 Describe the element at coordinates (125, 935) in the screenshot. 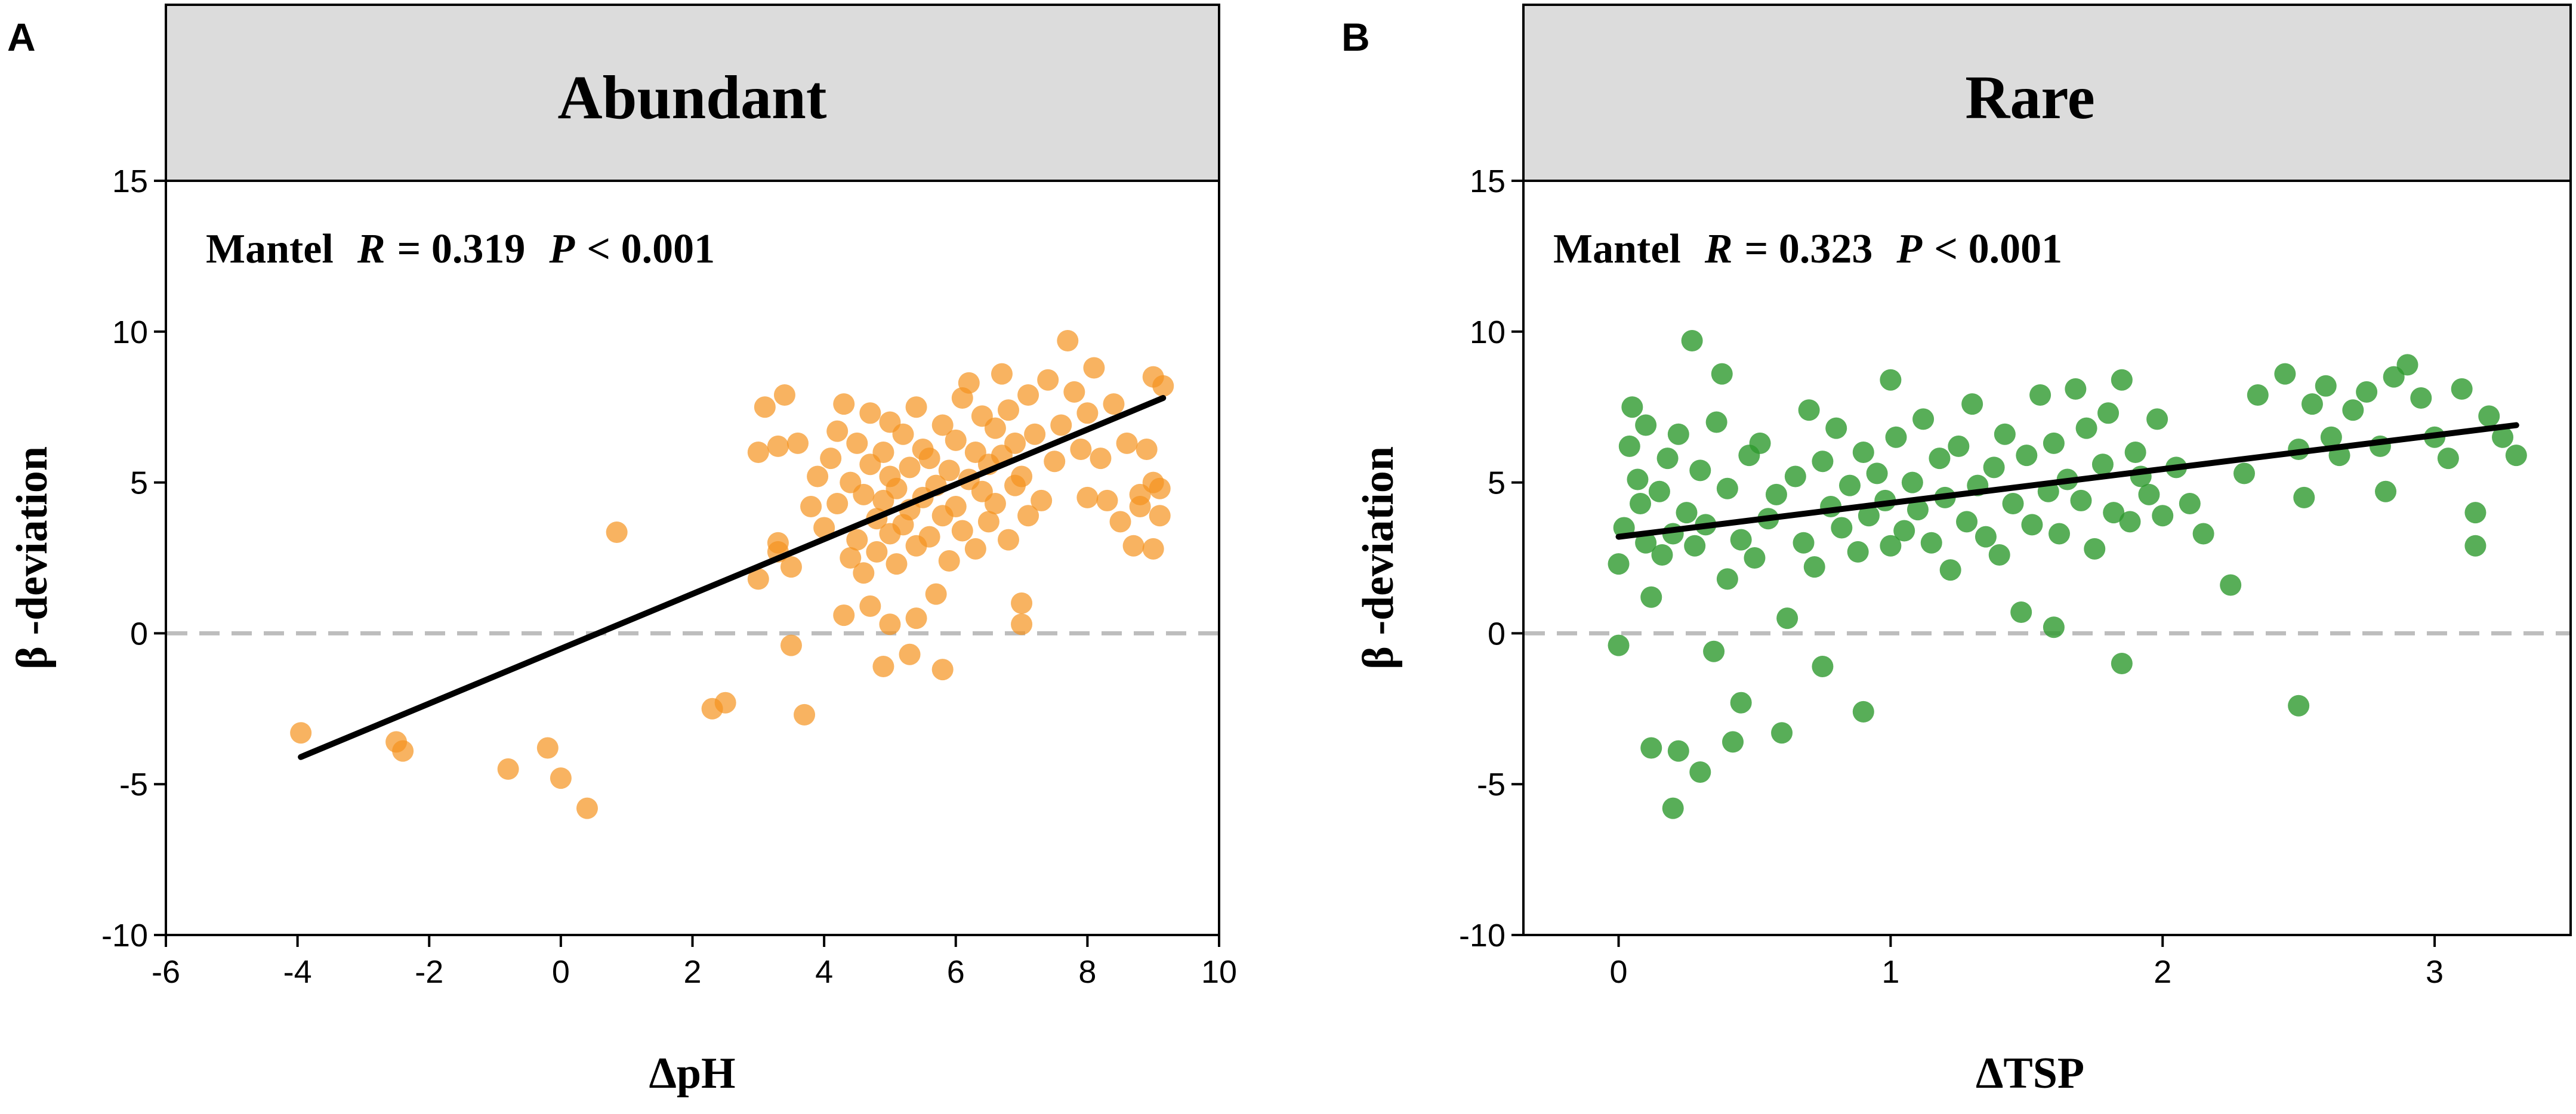

I see `y-tick-label: -10` at that location.